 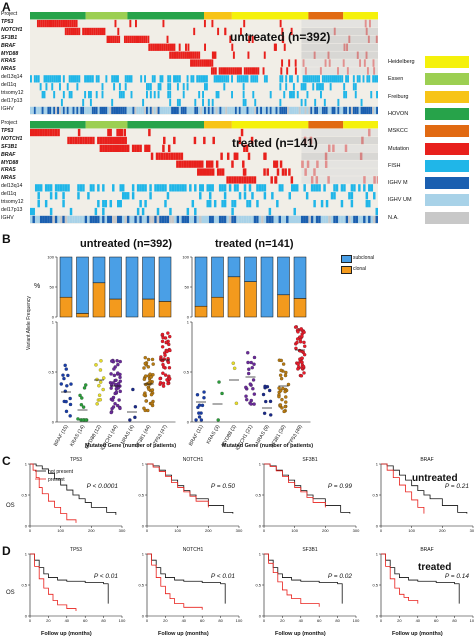 What do you see at coordinates (56, 480) in the screenshot?
I see `km-legend-present: present` at bounding box center [56, 480].